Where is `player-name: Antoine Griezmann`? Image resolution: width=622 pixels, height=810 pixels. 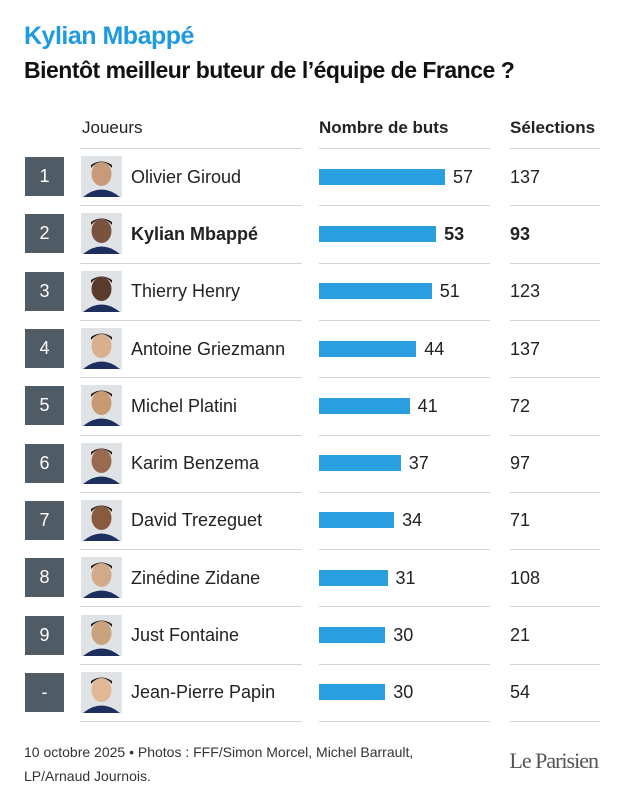 player-name: Antoine Griezmann is located at coordinates (208, 348).